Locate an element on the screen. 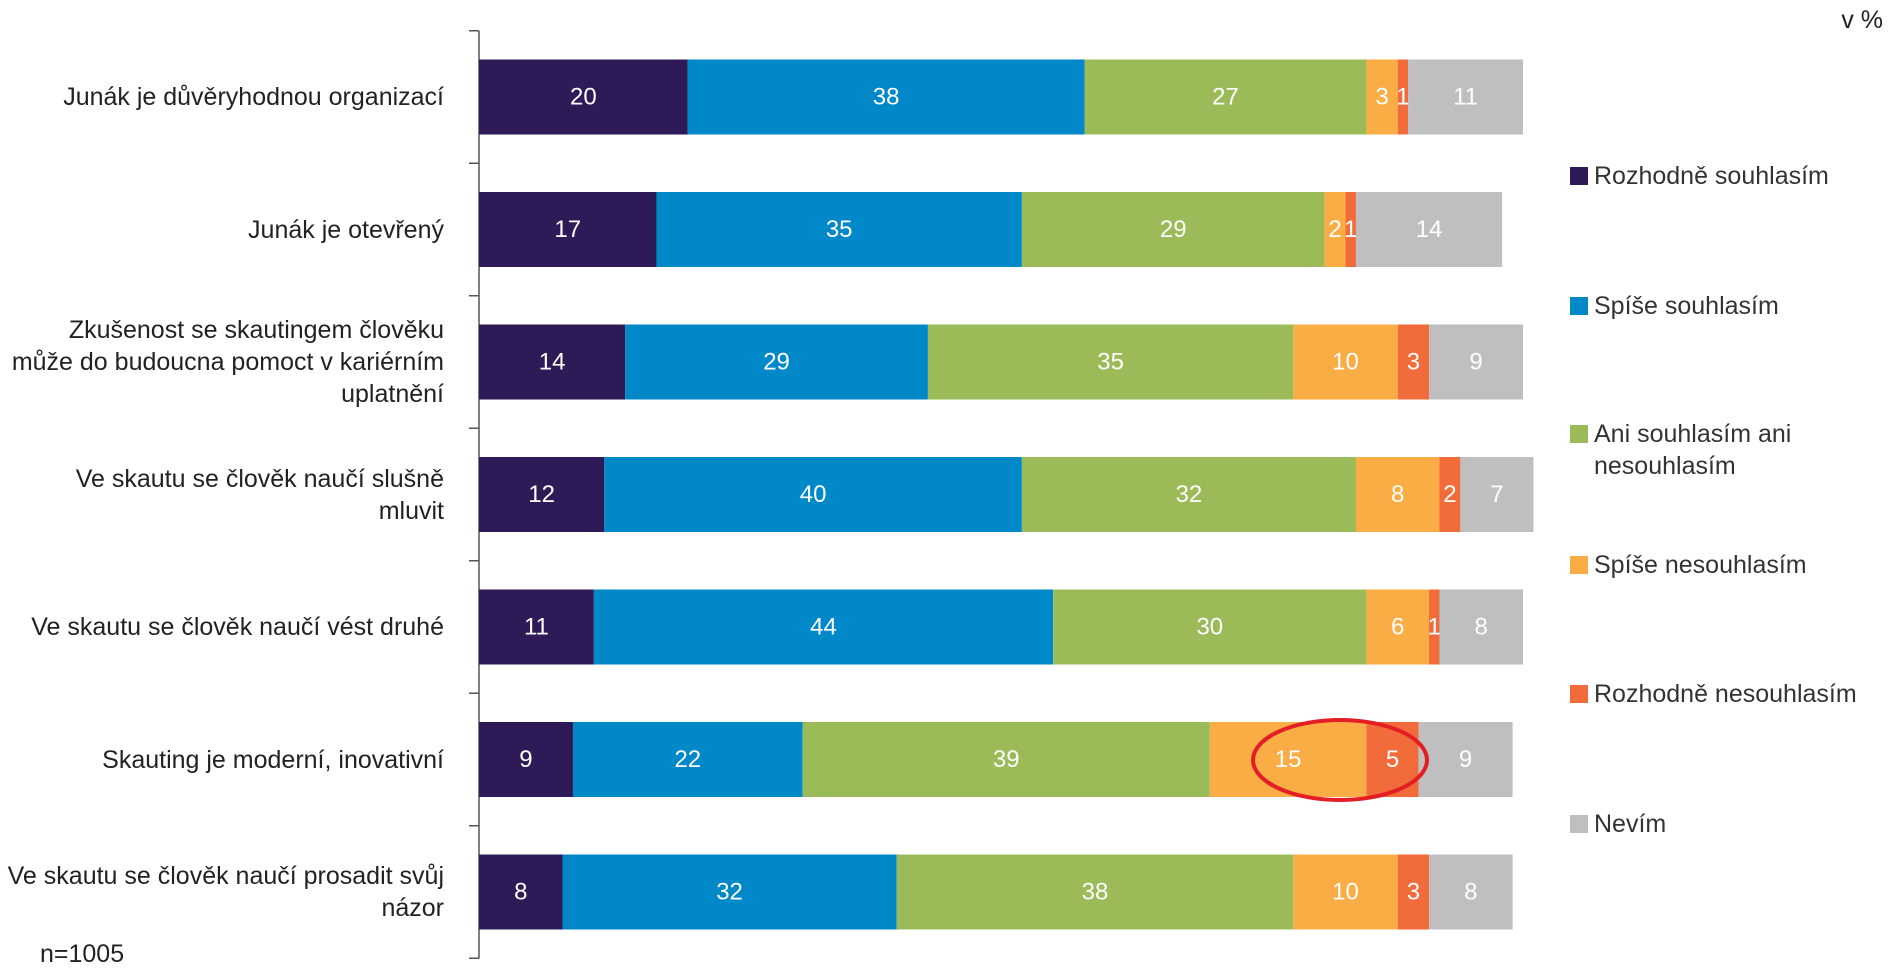 This screenshot has width=1901, height=970. highlight-ellipse is located at coordinates (1340, 760).